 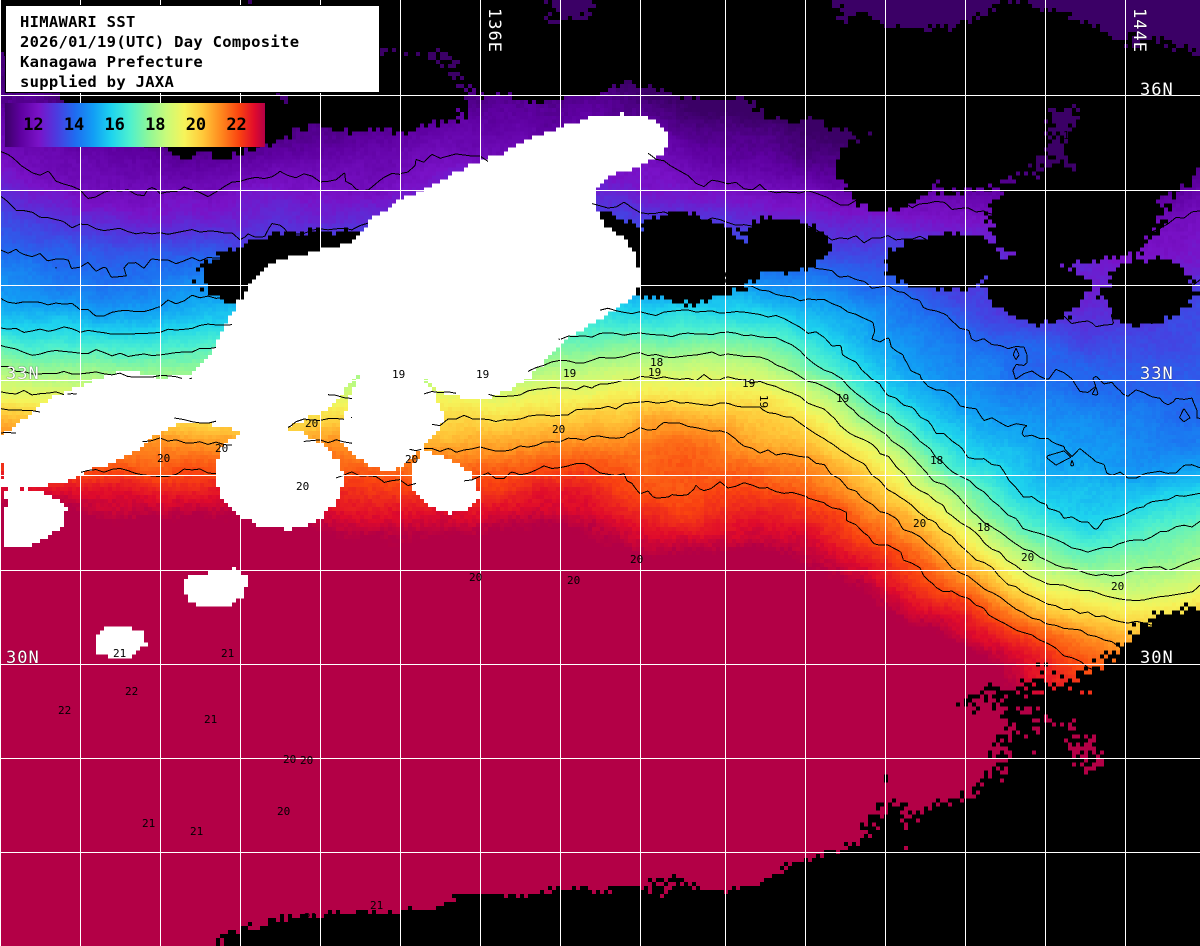 What do you see at coordinates (114, 125) in the screenshot?
I see `colorbar-tick-16: 16` at bounding box center [114, 125].